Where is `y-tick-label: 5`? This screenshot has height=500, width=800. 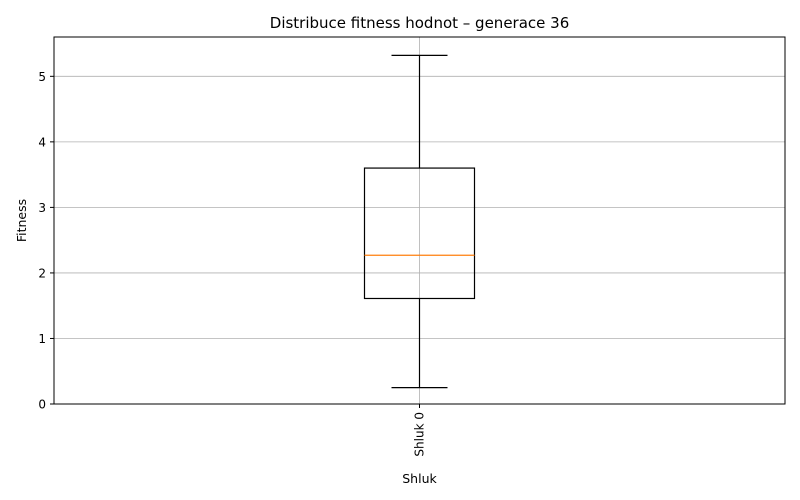
y-tick-label: 5 is located at coordinates (42, 77).